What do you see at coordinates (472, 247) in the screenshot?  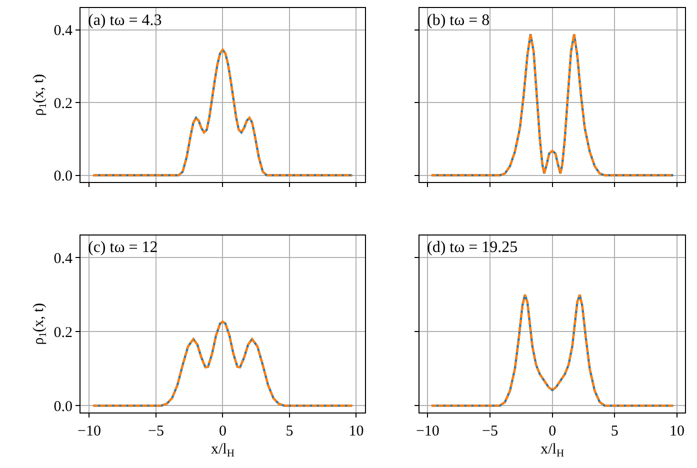 I see `chart-title: (d) tω = 19.25` at bounding box center [472, 247].